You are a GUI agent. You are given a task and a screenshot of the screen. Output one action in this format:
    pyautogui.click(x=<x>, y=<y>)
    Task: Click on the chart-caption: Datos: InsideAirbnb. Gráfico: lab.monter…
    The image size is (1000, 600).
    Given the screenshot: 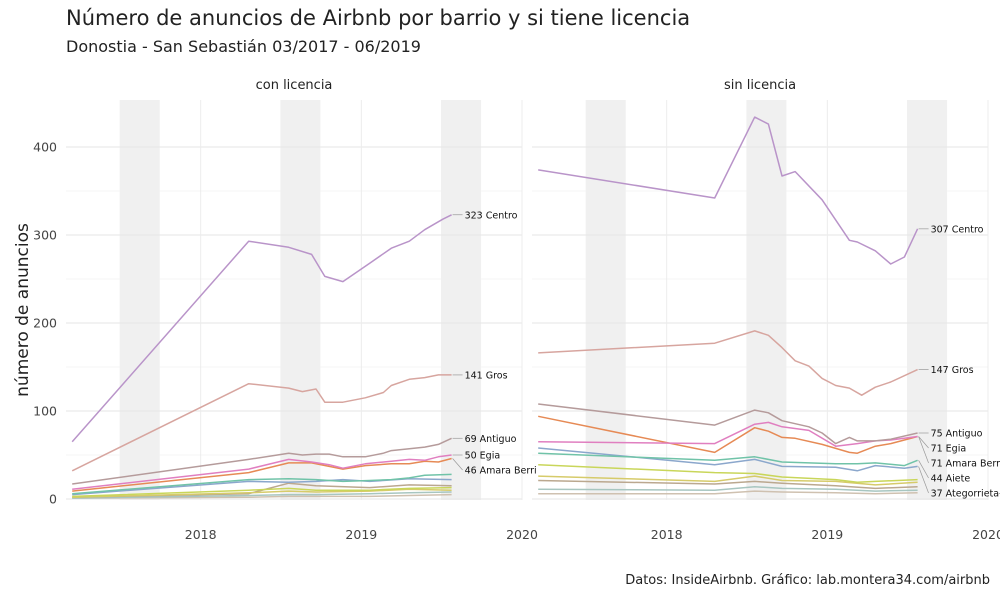 What is the action you would take?
    pyautogui.click(x=807, y=580)
    